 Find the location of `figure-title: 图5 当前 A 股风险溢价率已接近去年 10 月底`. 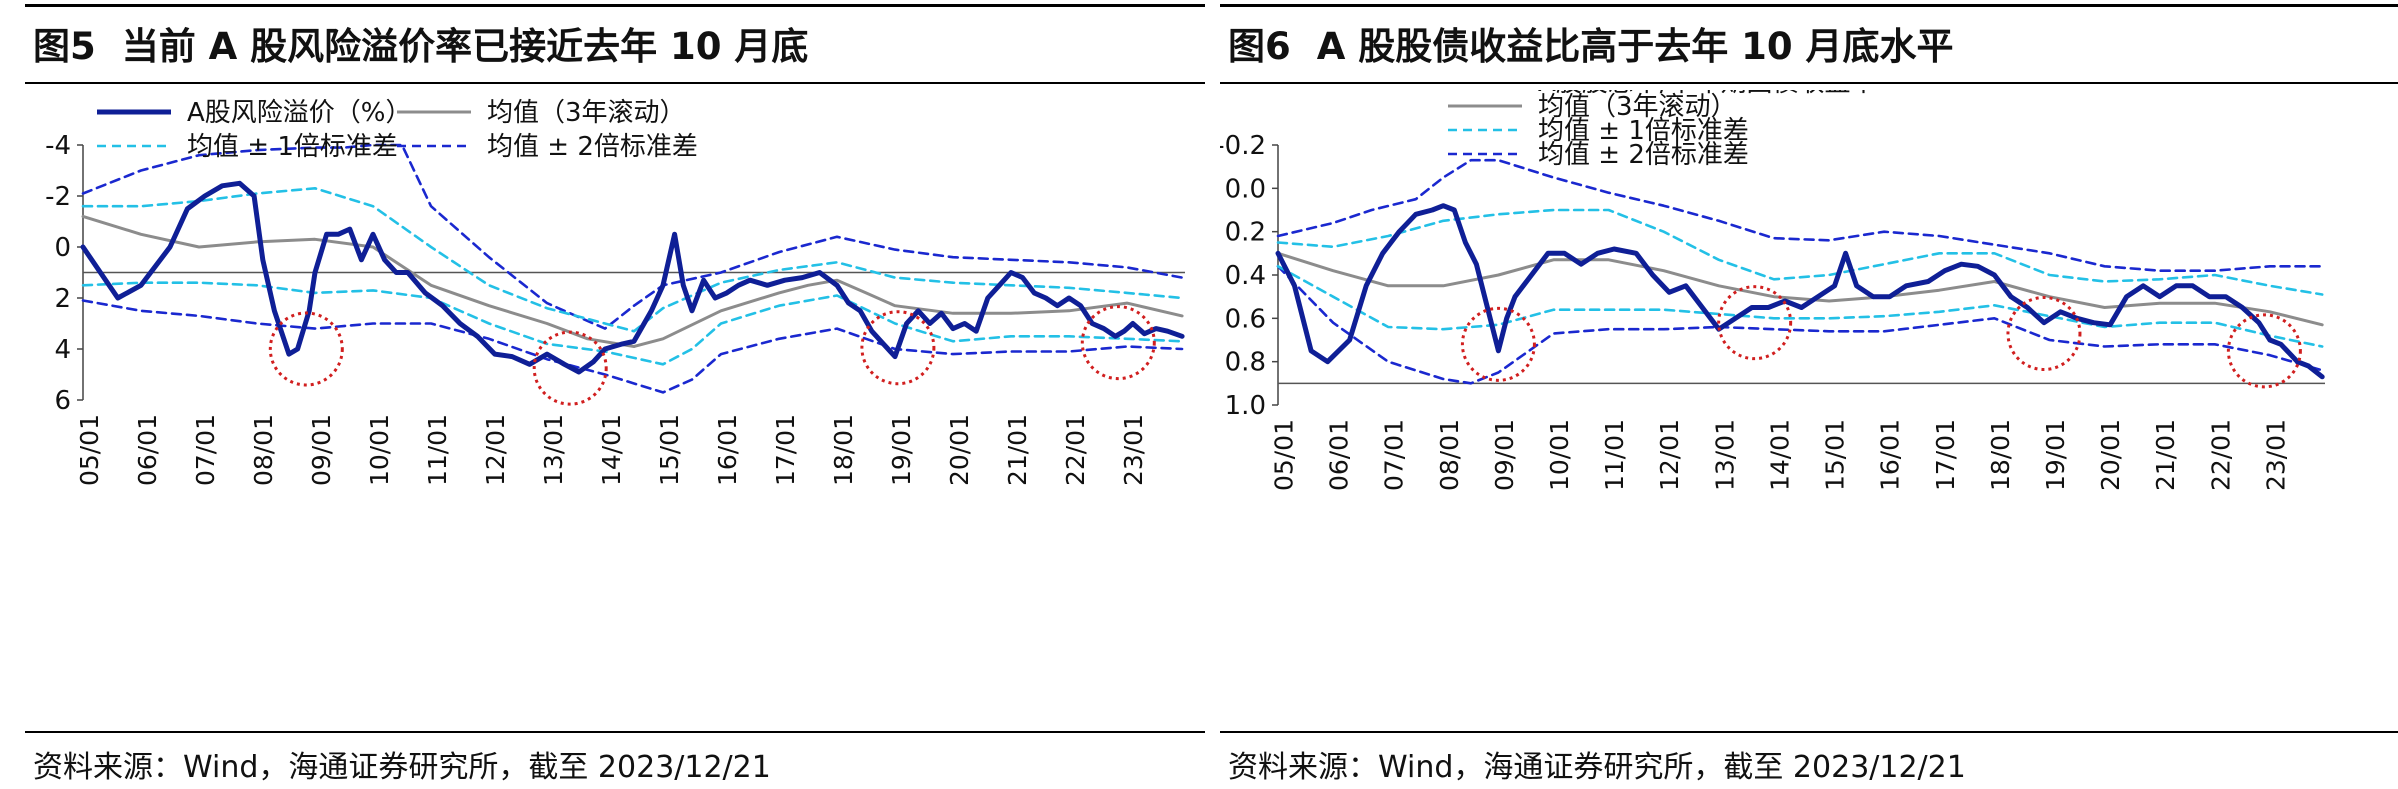

figure-title: 图5 当前 A 股风险溢价率已接近去年 10 月底 is located at coordinates (420, 43).